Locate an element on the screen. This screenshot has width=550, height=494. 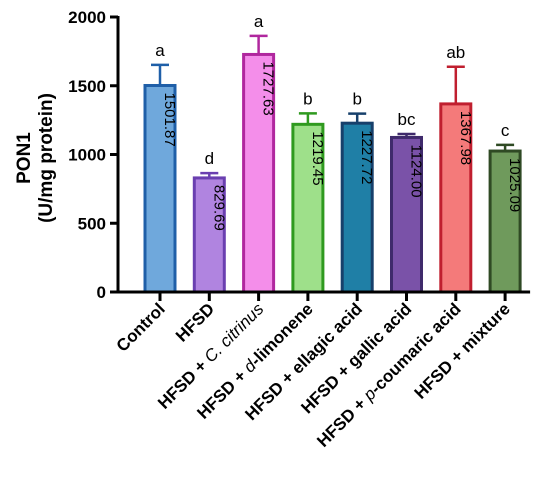
significance-label: c is located at coordinates (505, 130).